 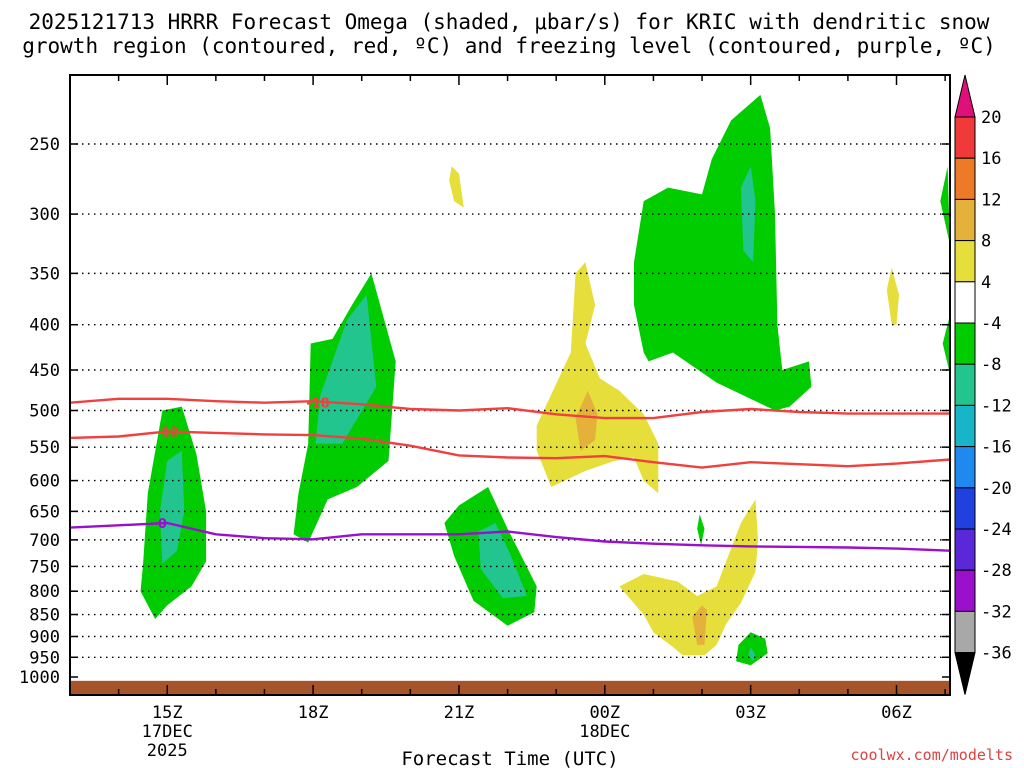 What do you see at coordinates (44, 326) in the screenshot?
I see `y-tick-label: 400` at bounding box center [44, 326].